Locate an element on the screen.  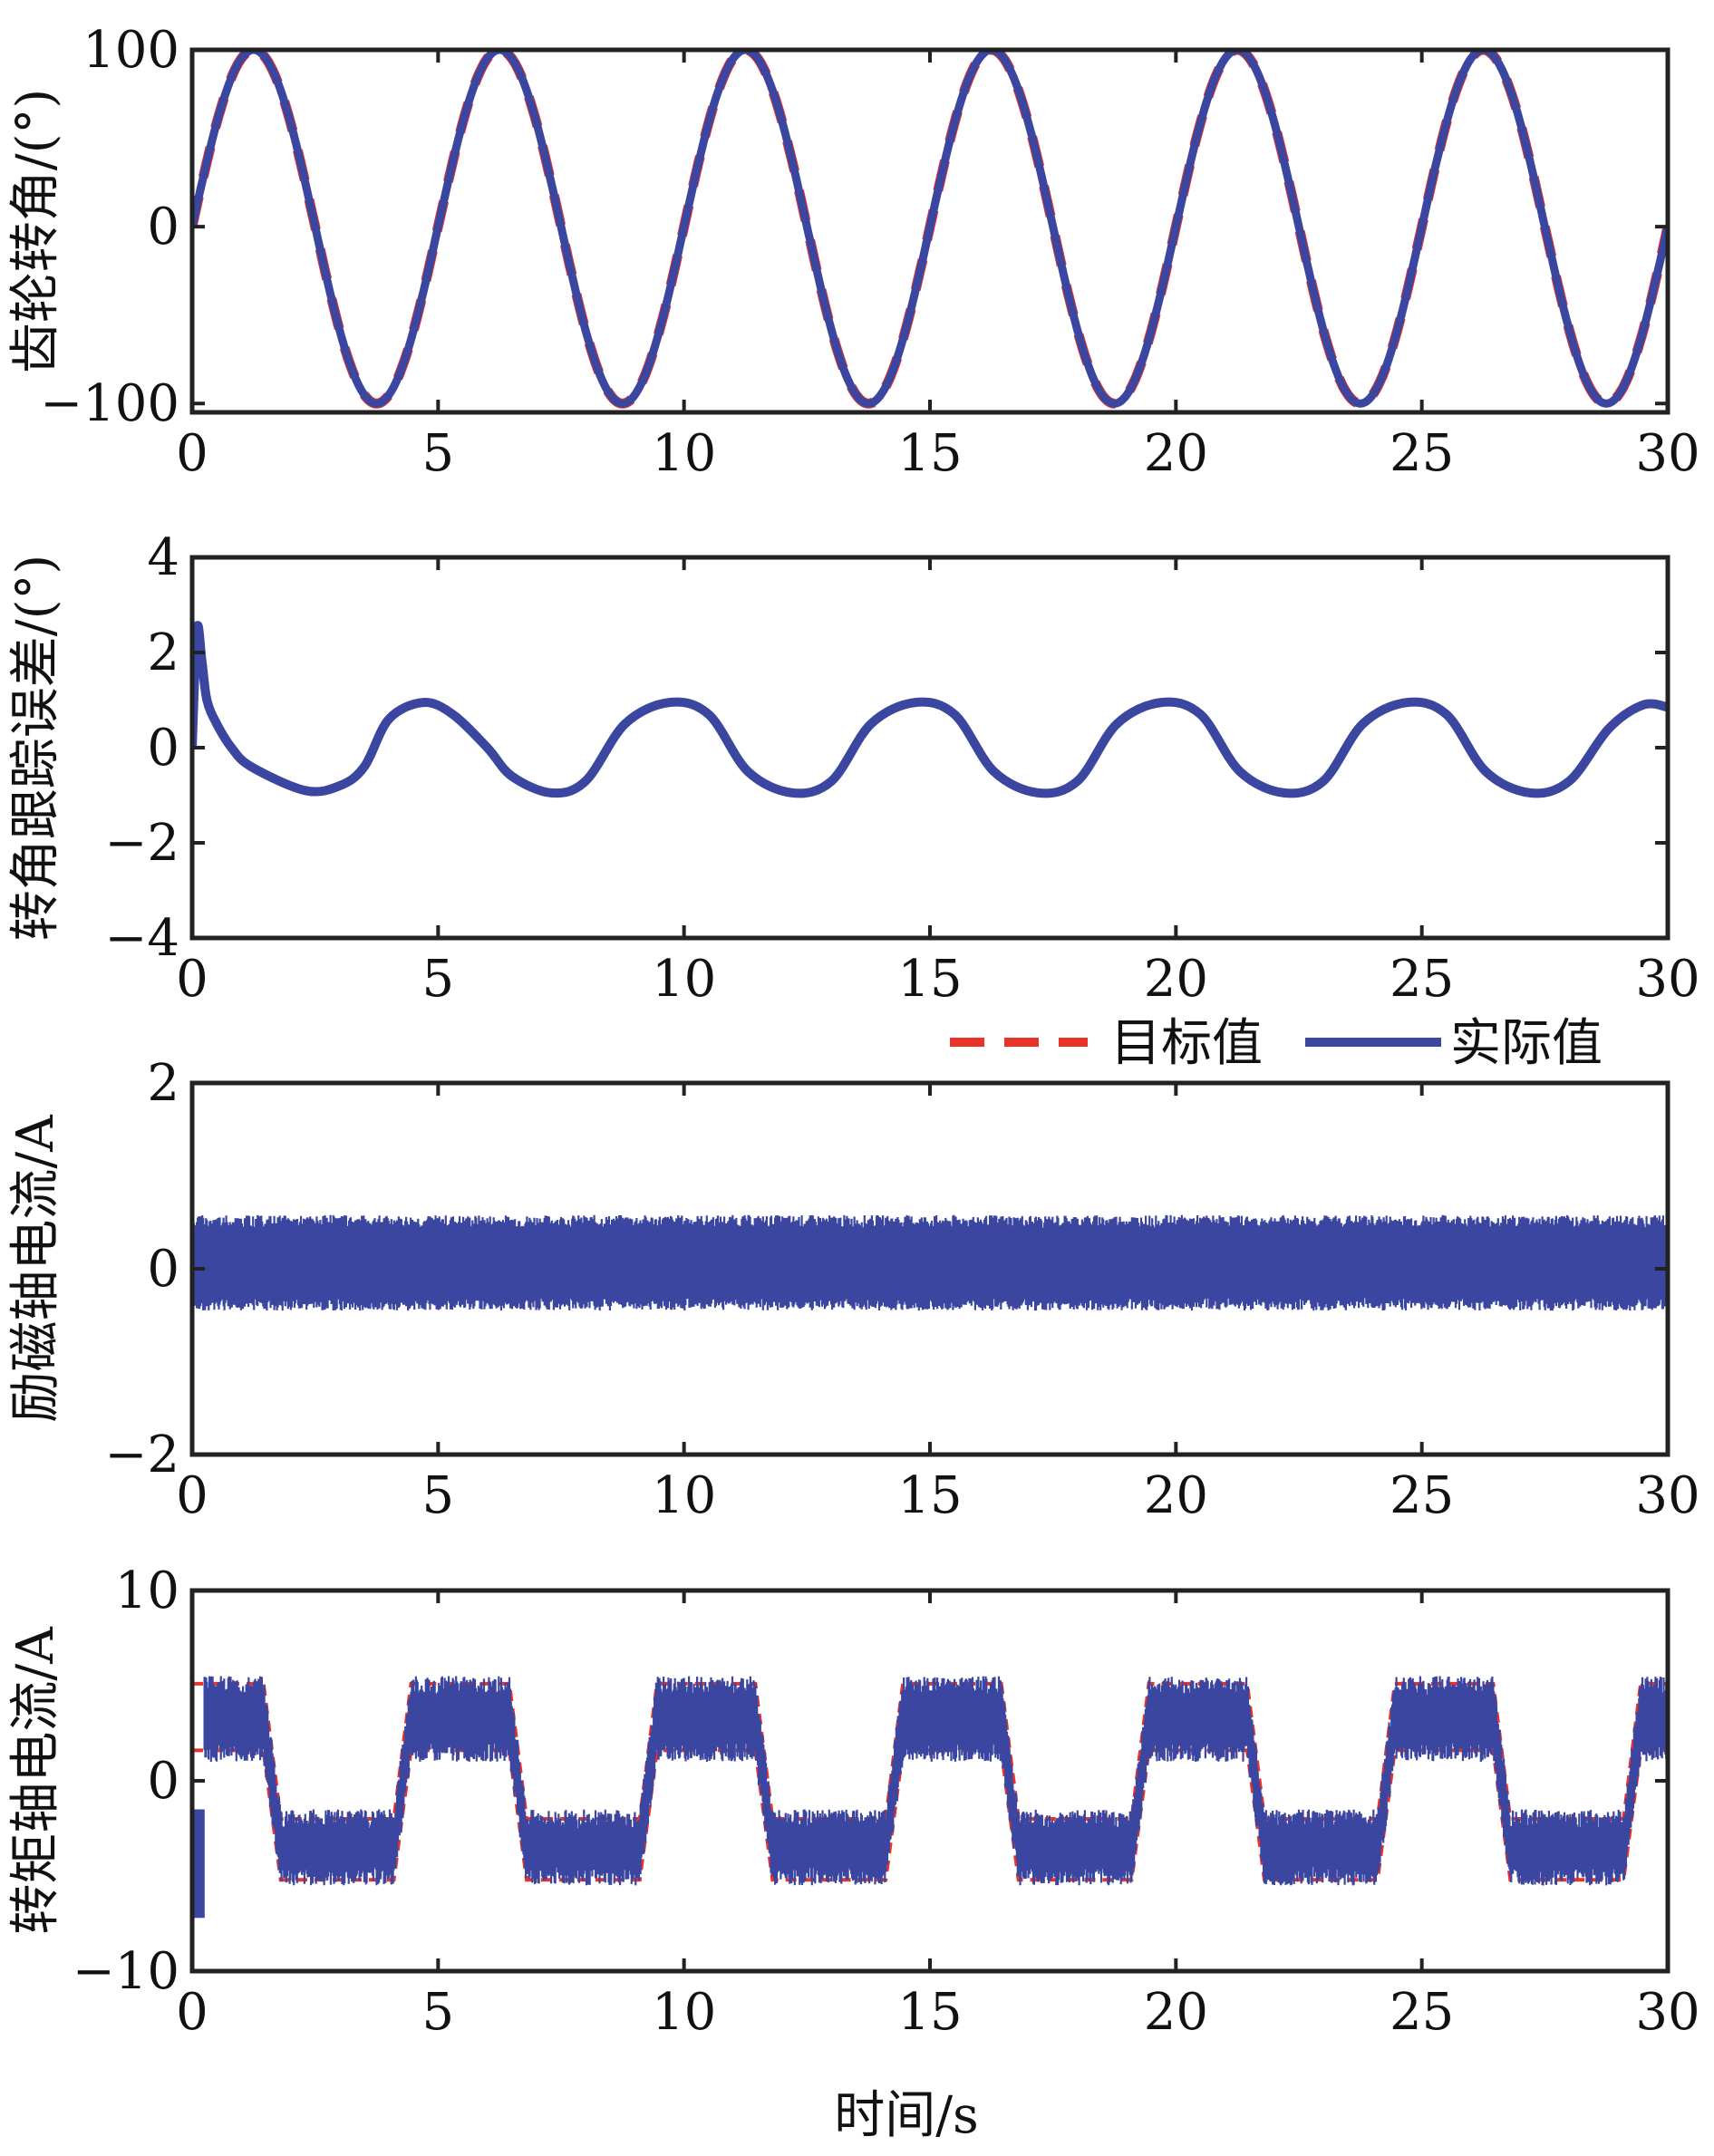
y-tick-label: 100 is located at coordinates (130, 50).